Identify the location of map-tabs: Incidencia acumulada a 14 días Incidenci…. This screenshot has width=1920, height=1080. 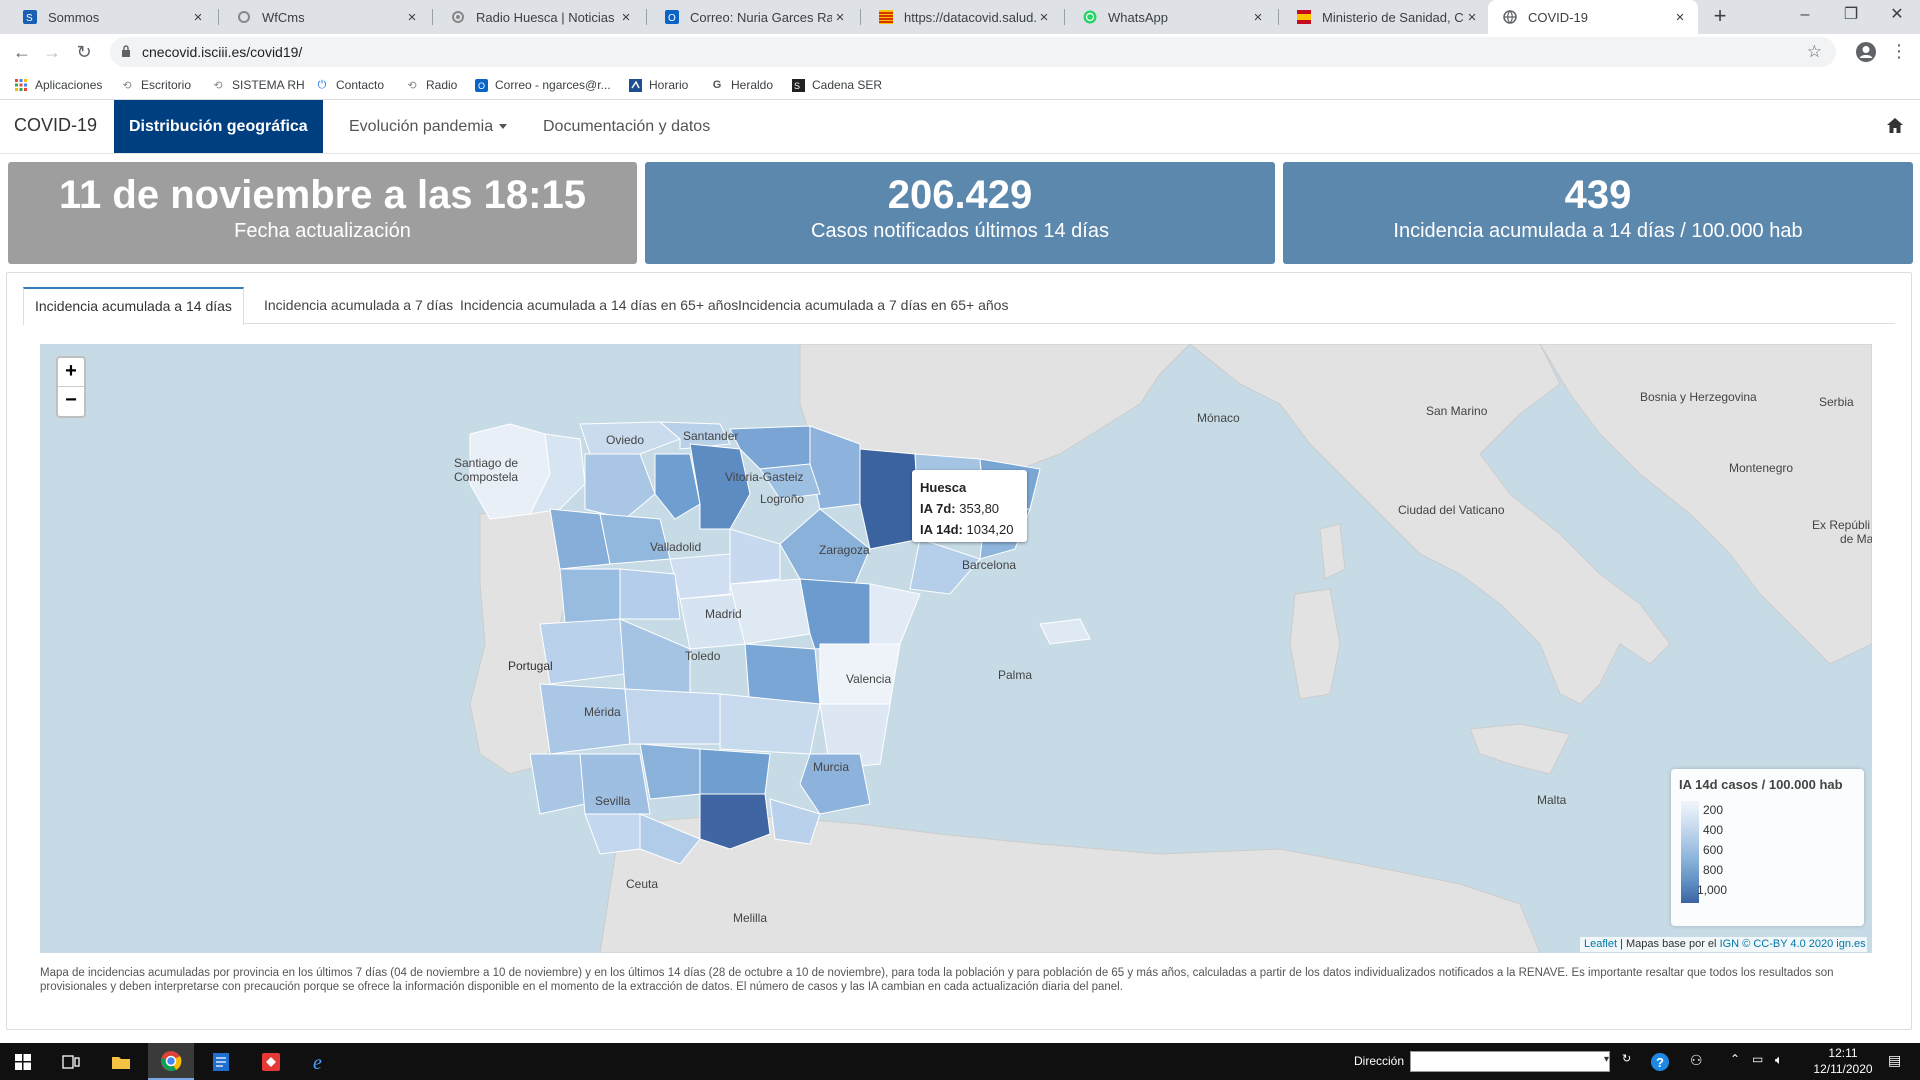
(959, 306).